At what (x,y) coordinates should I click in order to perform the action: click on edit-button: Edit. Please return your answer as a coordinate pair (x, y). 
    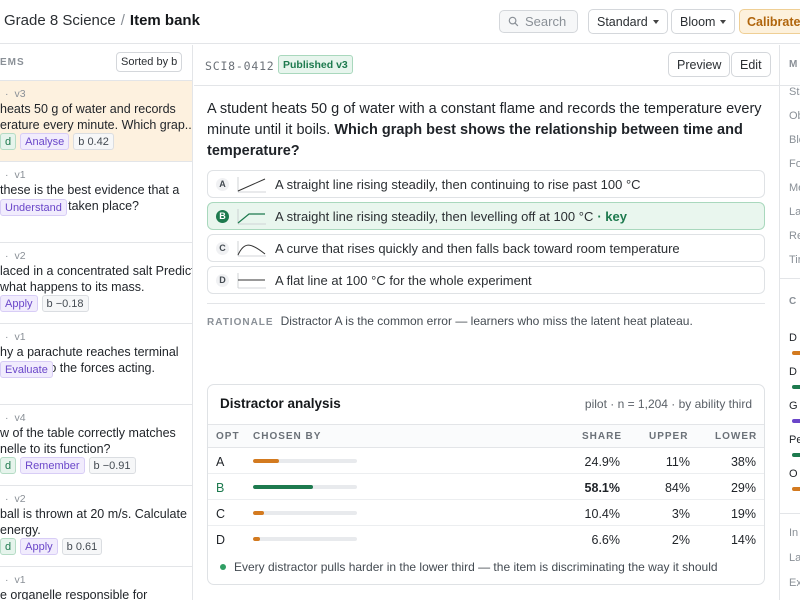
    Looking at the image, I should click on (751, 64).